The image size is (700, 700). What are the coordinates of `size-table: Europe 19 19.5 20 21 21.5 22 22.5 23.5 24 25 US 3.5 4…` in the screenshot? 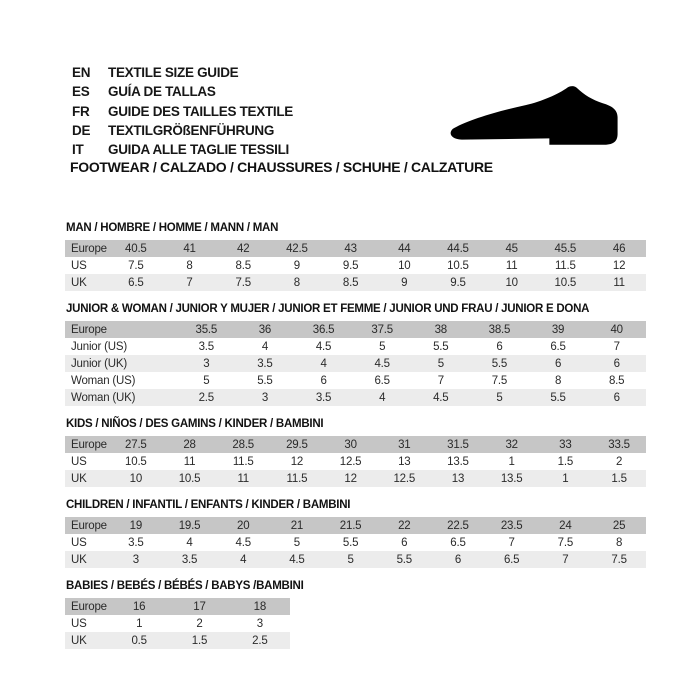 It's located at (355, 542).